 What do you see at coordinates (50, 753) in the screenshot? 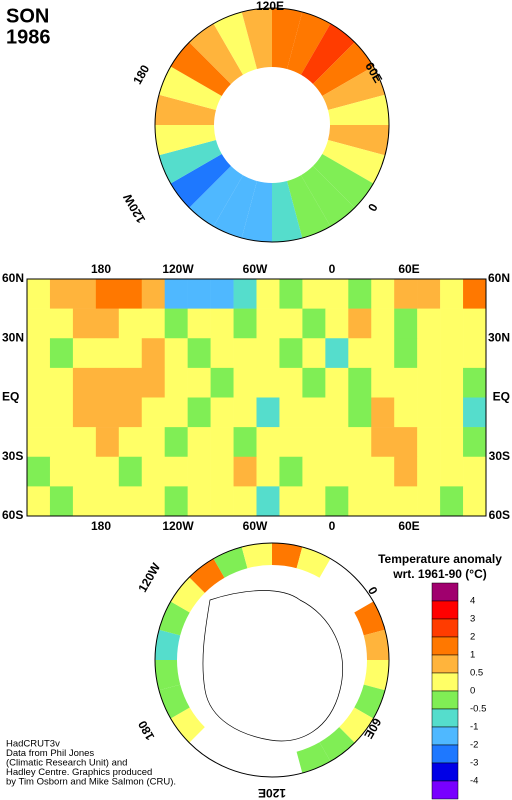
I see `credit-line: Data from Phil Jones` at bounding box center [50, 753].